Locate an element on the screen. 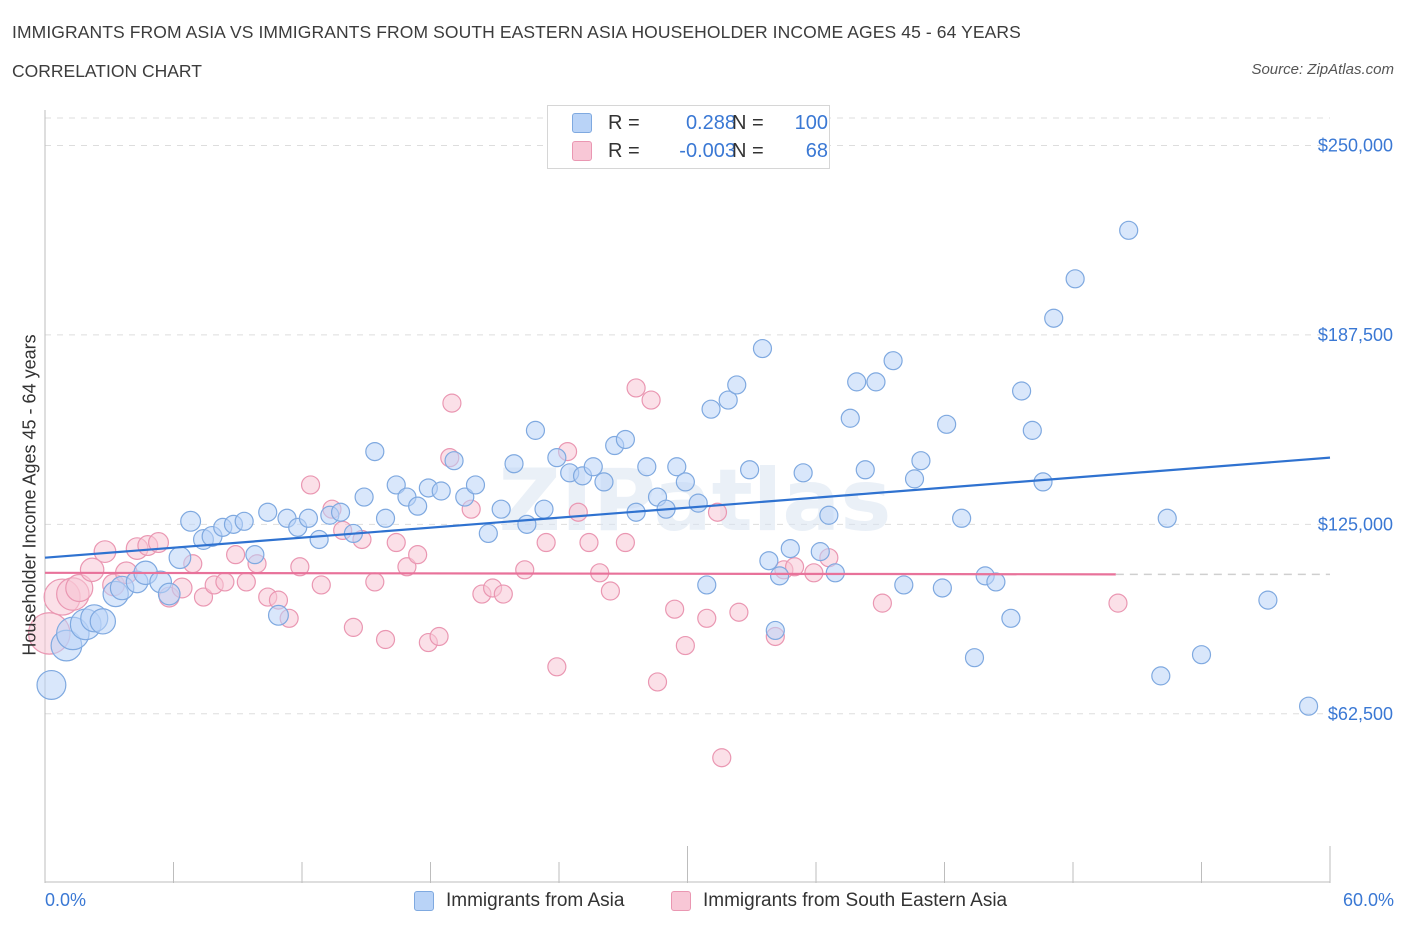 Image resolution: width=1406 pixels, height=930 pixels. y-tick-labels: $62,500 $125,000 $187,500 $250,000 is located at coordinates (1355, 429).